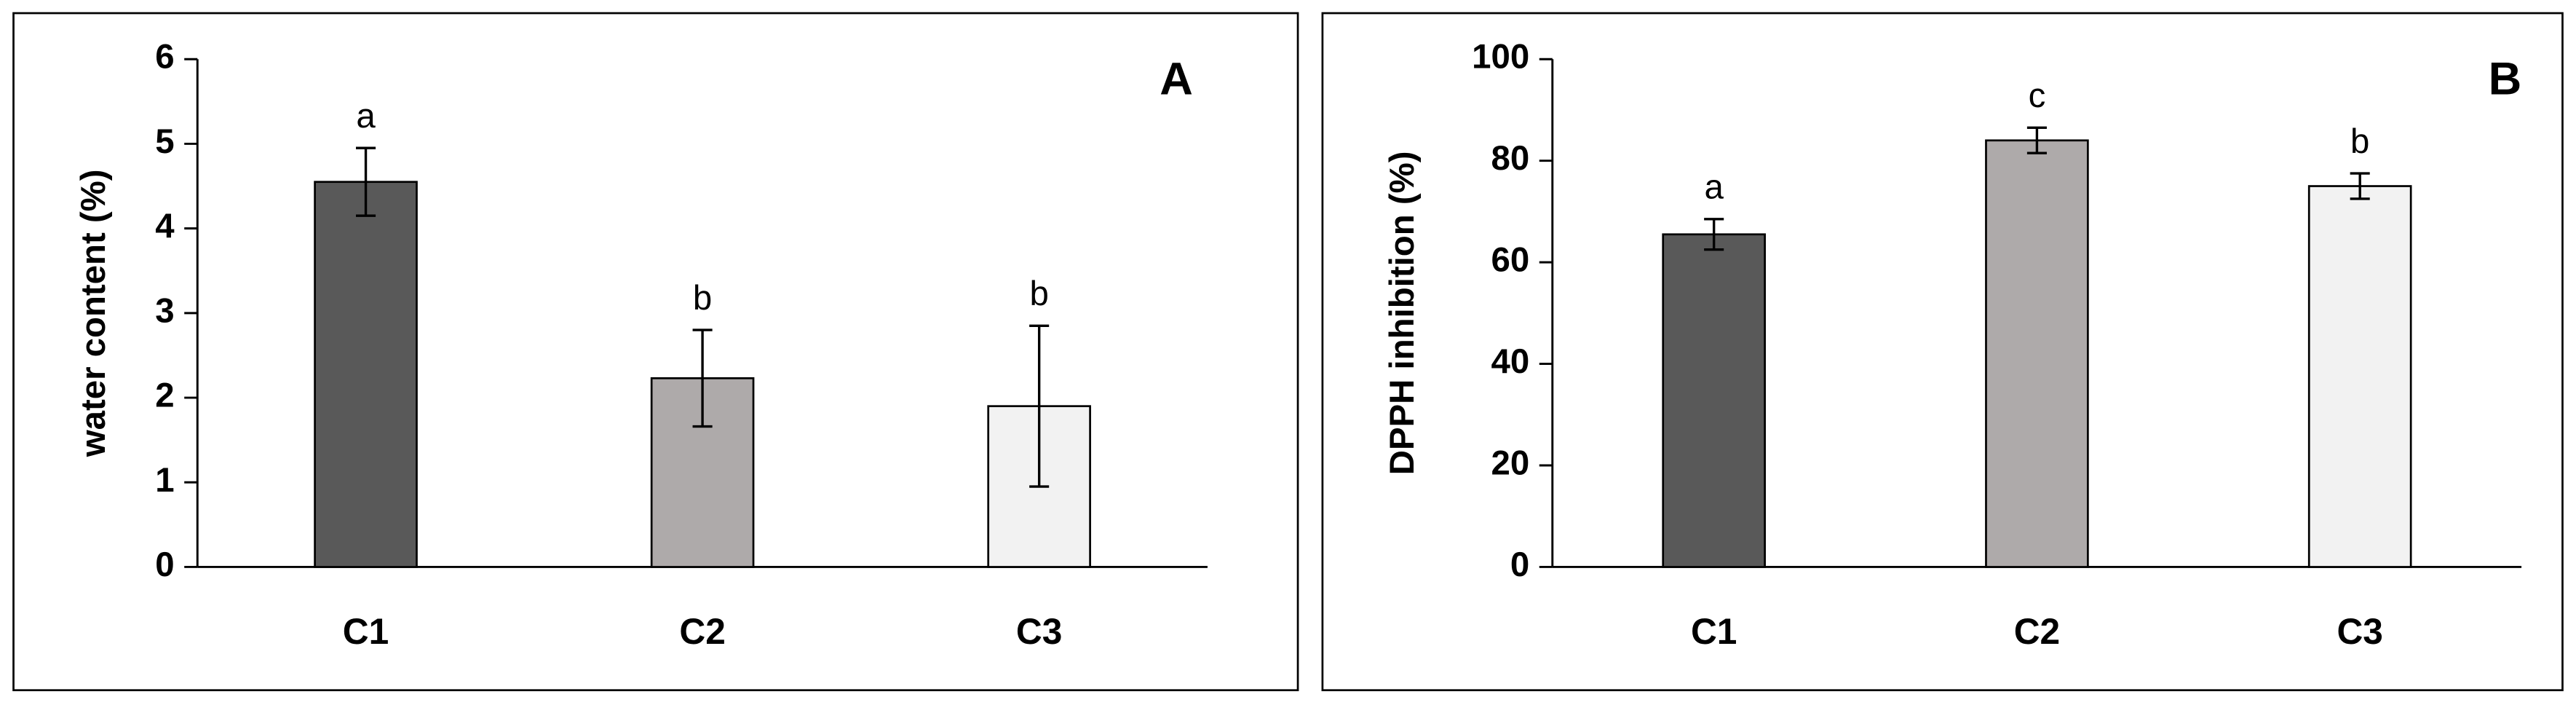  I want to click on y-tick-label: 60, so click(1510, 260).